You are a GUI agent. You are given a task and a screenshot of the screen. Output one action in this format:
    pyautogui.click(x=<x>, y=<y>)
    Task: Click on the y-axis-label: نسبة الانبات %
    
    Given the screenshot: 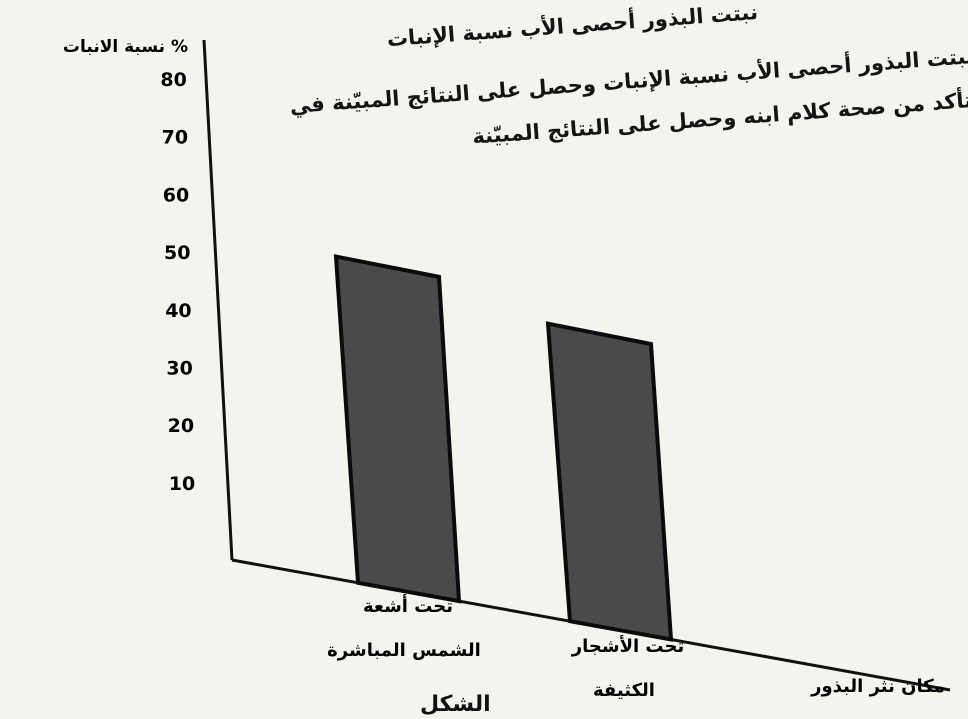 What is the action you would take?
    pyautogui.click(x=125, y=47)
    